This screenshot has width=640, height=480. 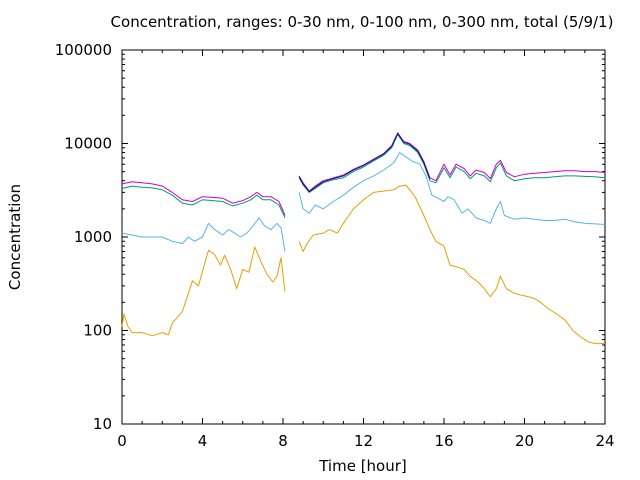 I want to click on x-tick-label: 20, so click(x=524, y=441).